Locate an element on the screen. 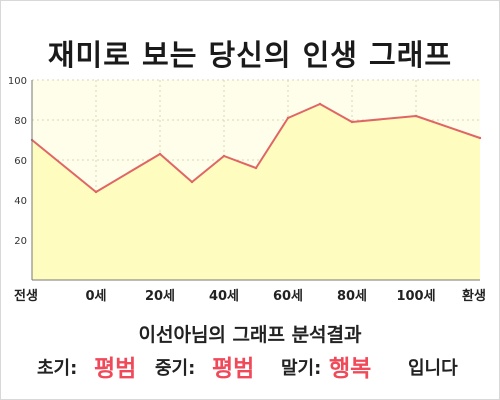 The image size is (500, 400). y-tick-label: 100 is located at coordinates (17, 81).